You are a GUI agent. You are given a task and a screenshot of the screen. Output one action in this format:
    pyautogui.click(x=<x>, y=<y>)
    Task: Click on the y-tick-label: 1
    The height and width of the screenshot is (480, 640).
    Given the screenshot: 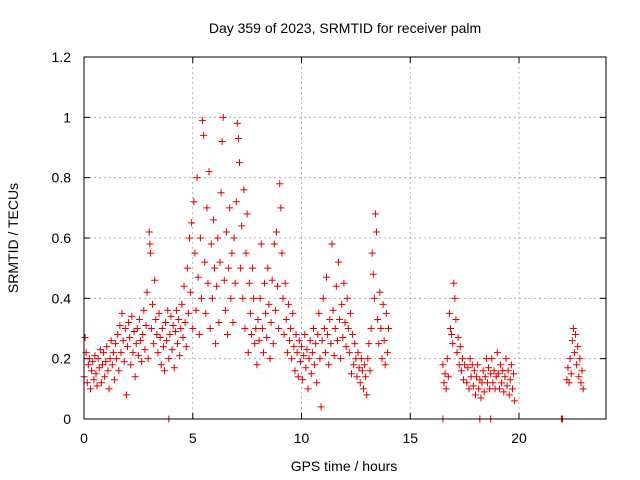 What is the action you would take?
    pyautogui.click(x=67, y=117)
    